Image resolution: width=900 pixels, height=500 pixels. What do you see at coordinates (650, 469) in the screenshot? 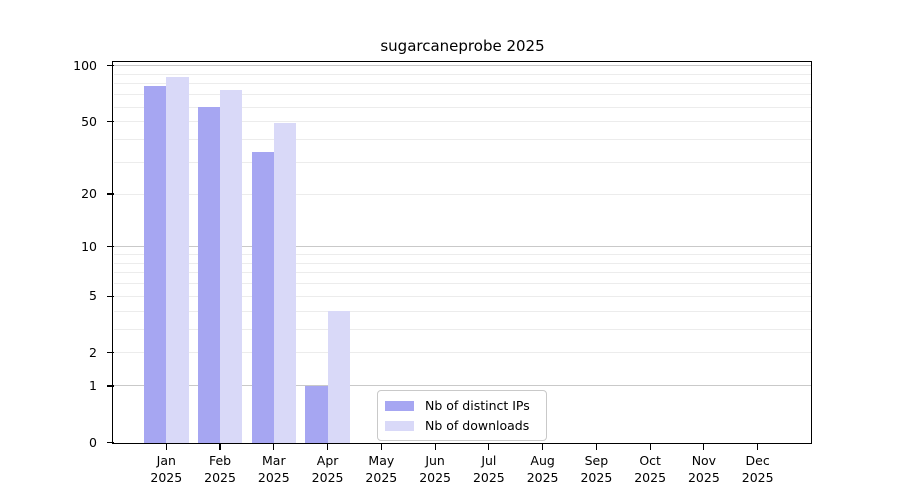
I see `x-tick-label: Oct 2025` at bounding box center [650, 469].